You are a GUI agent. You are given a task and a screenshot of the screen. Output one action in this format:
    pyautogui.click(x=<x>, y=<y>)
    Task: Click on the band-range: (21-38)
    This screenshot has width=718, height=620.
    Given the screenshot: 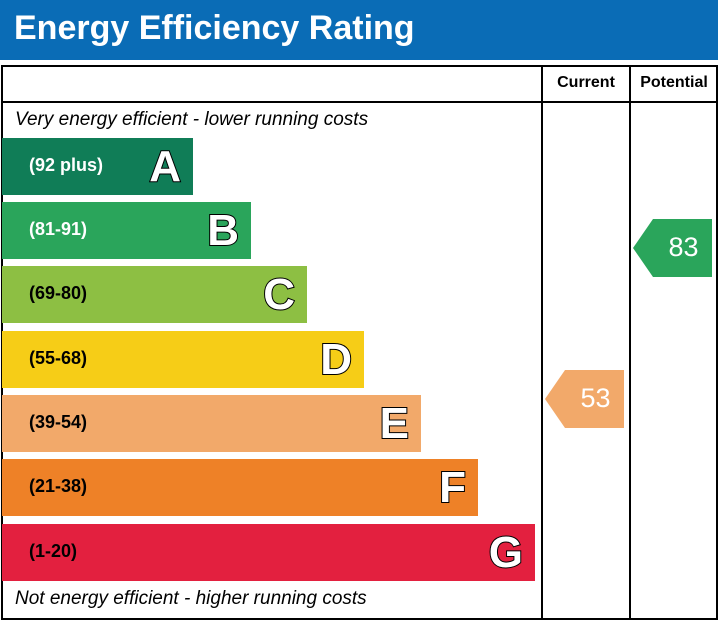 What is the action you would take?
    pyautogui.click(x=58, y=486)
    